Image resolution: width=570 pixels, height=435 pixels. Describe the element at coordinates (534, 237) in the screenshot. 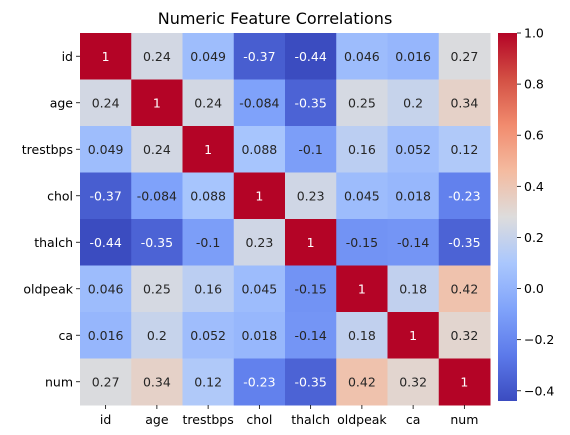

I see `colorbar-tick-label: 0.2` at that location.